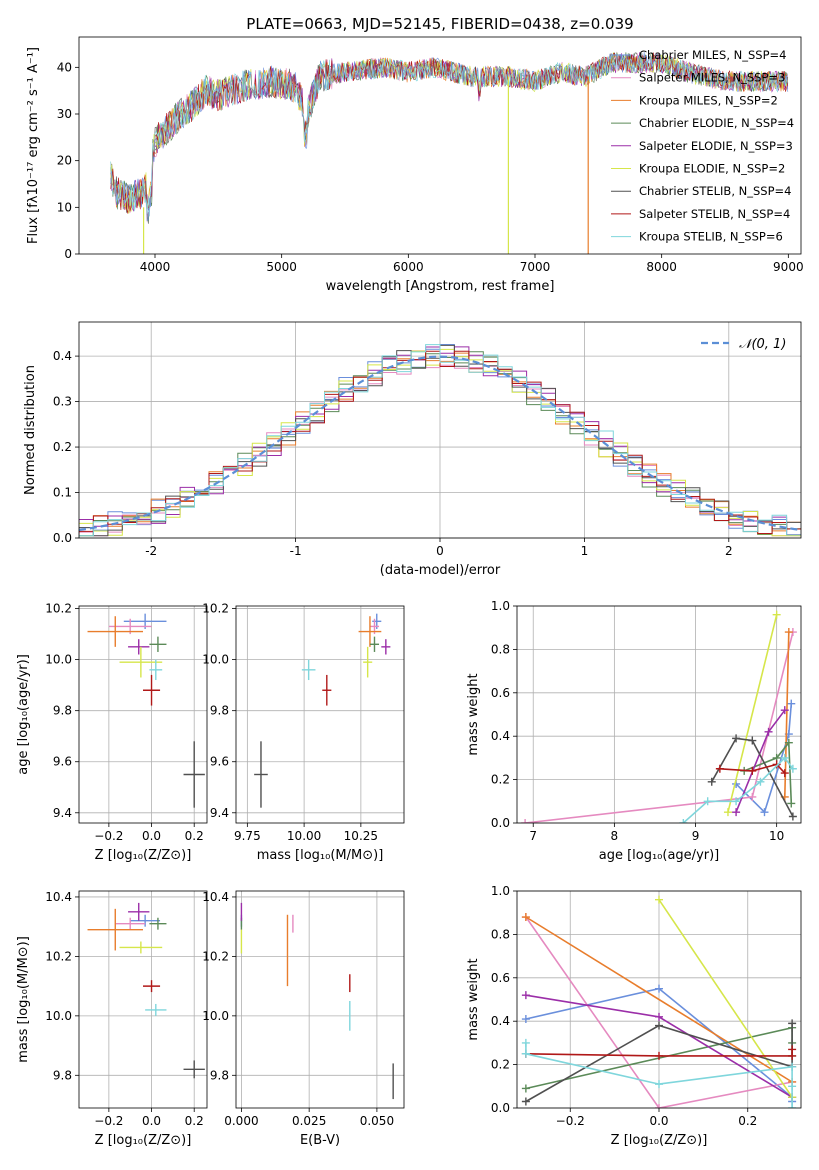  Describe the element at coordinates (712, 169) in the screenshot. I see `legend-label: Kroupa ELODIE, N_SSP=2` at that location.